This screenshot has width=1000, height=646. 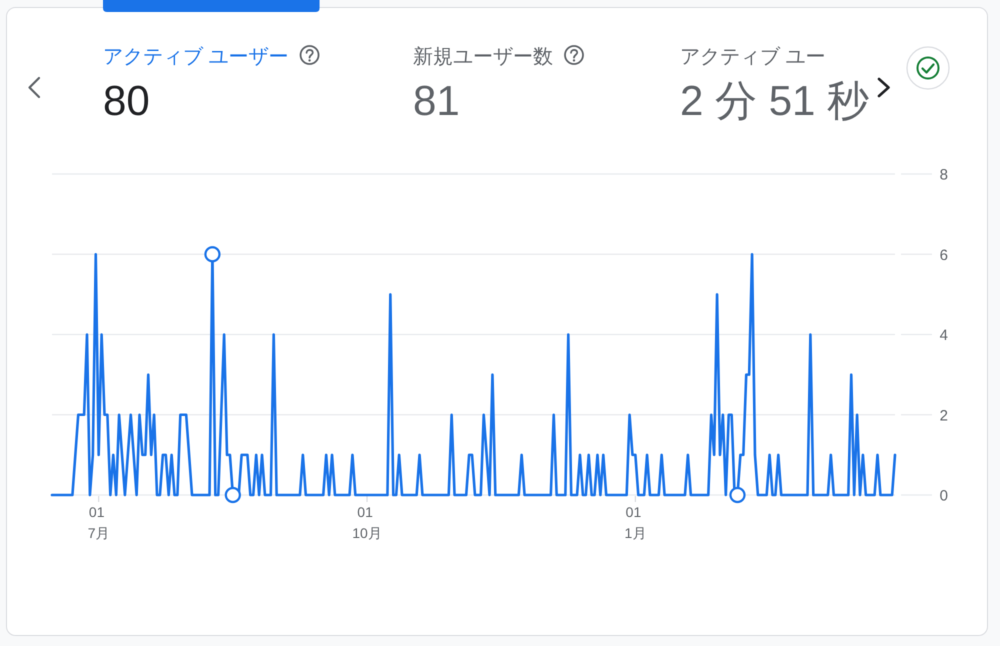 I want to click on category-label: アクティブ ユー, so click(x=753, y=57).